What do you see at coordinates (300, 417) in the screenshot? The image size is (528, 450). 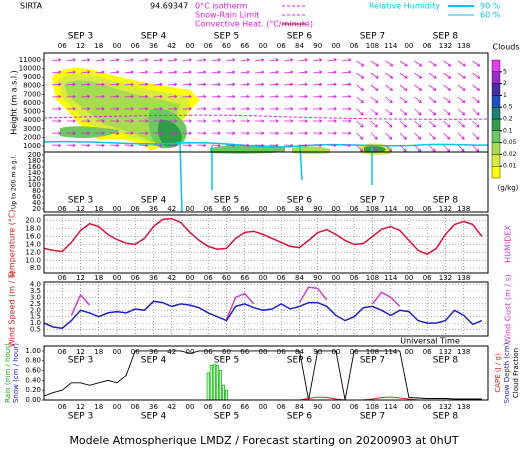 I see `day-label: SEP 6` at bounding box center [300, 417].